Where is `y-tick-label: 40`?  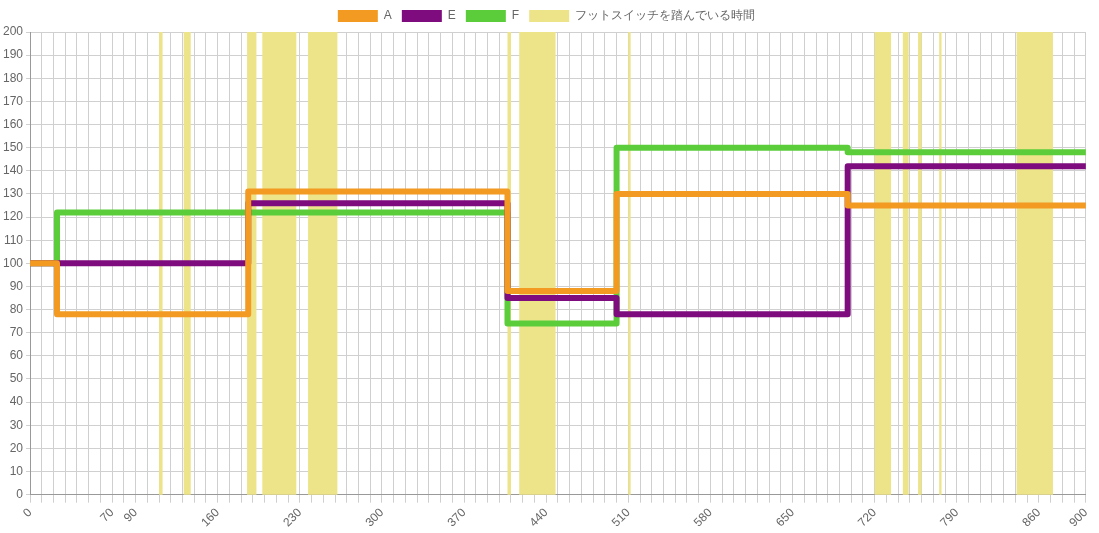
y-tick-label: 40 is located at coordinates (16, 401).